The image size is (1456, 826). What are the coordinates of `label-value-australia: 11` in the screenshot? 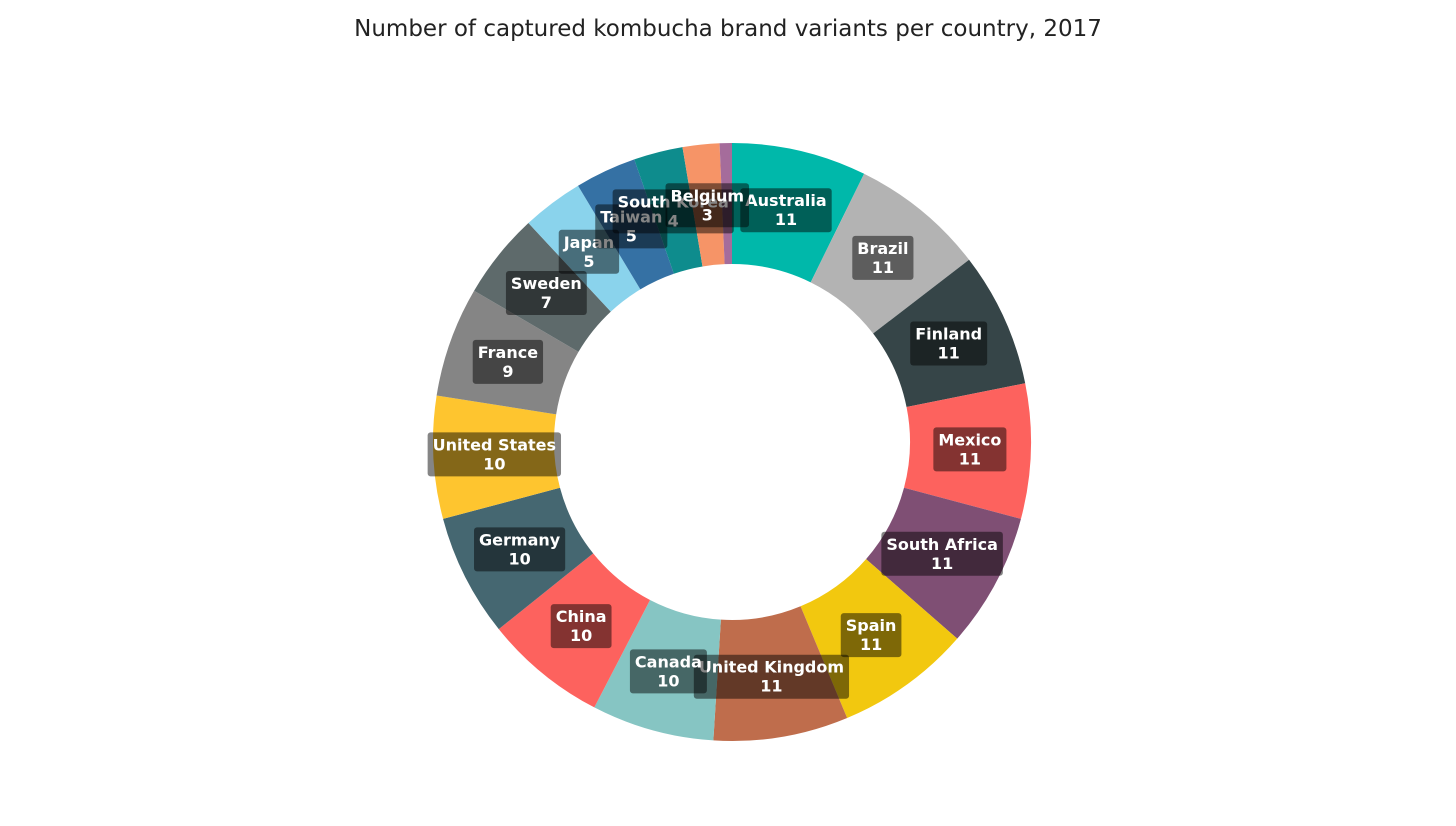 It's located at (786, 219).